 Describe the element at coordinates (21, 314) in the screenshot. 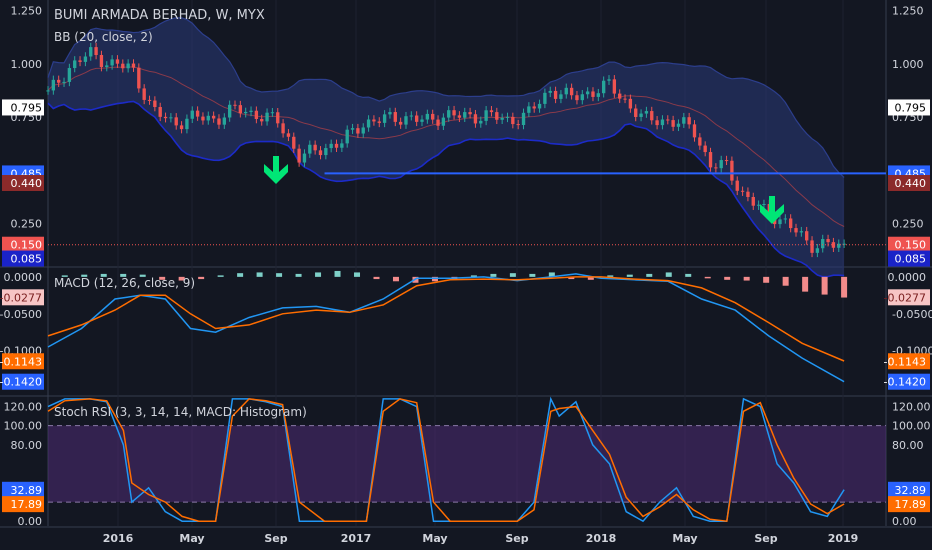

I see `y-tick-label-left: -0.0500` at that location.